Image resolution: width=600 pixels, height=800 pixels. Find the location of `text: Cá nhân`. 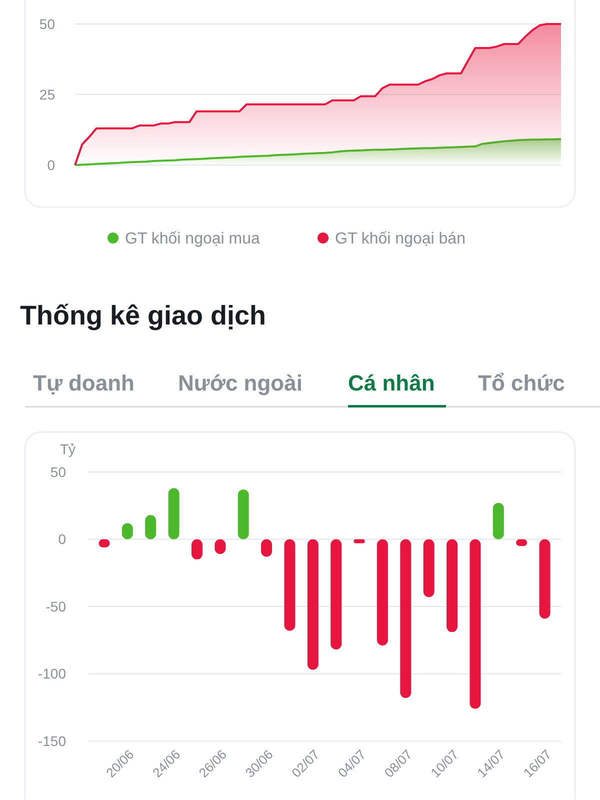

text: Cá nhân is located at coordinates (391, 383).